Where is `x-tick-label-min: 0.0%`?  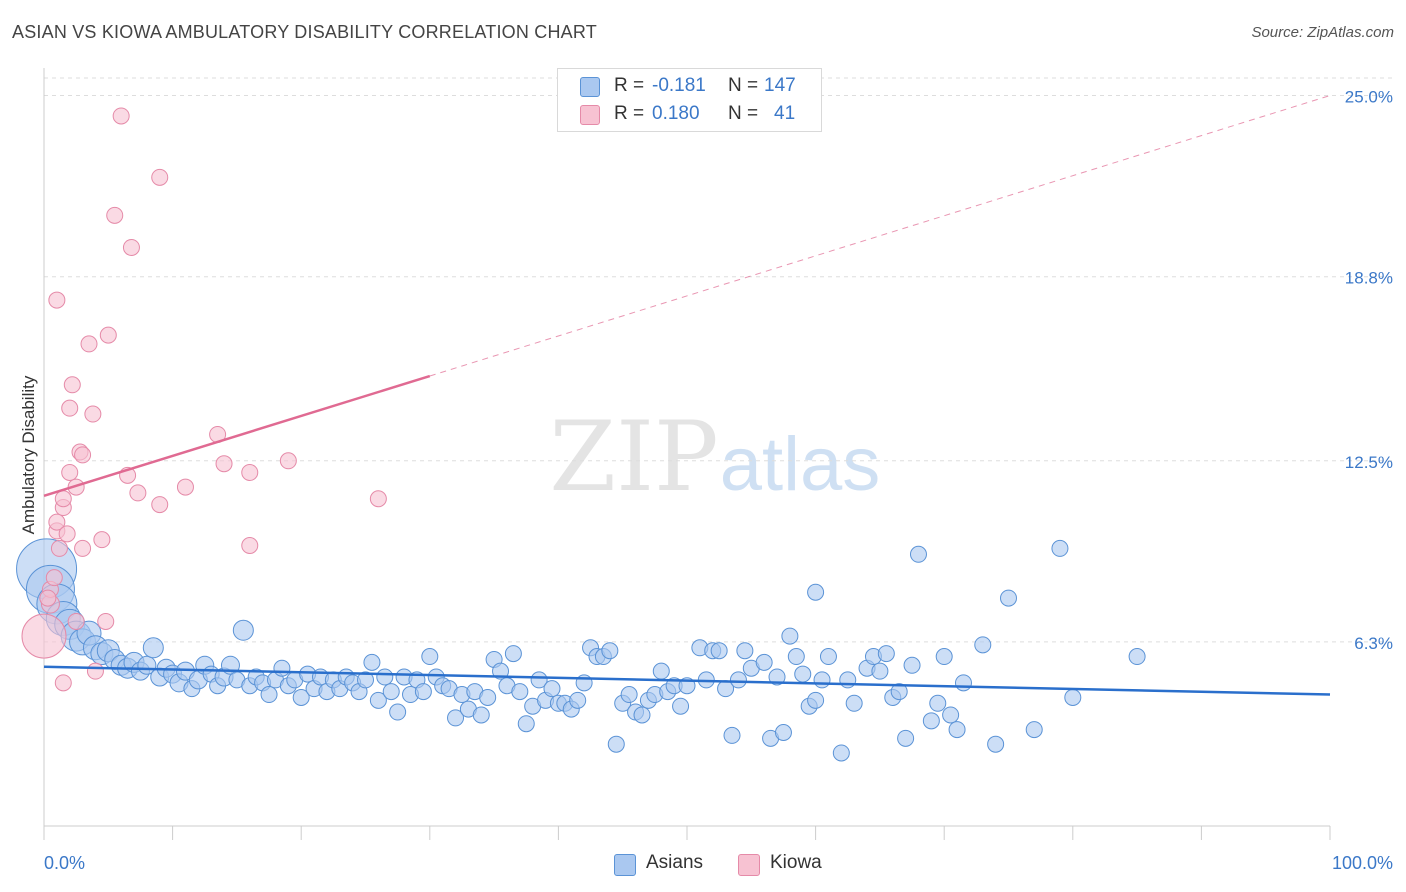 x-tick-label-min: 0.0% is located at coordinates (64, 863).